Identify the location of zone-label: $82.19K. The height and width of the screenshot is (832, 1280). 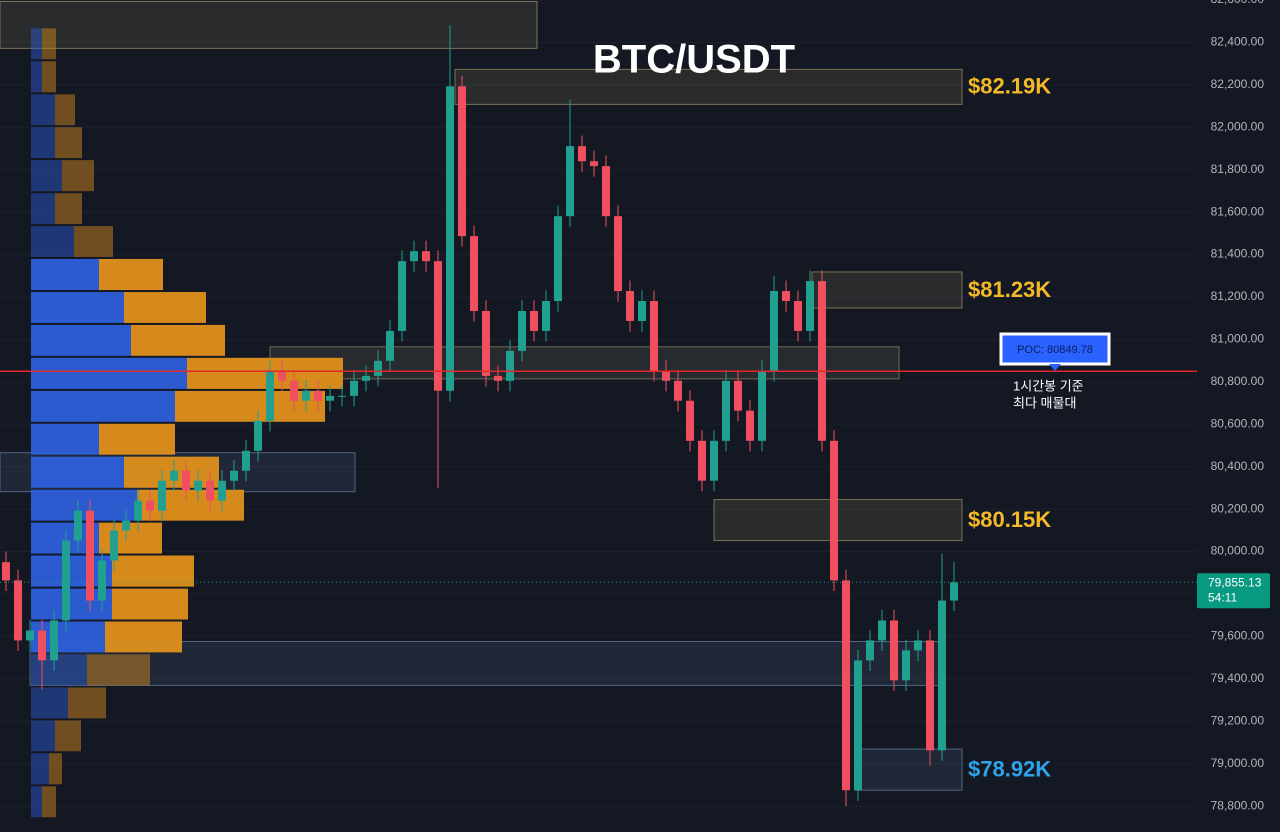
(1009, 86).